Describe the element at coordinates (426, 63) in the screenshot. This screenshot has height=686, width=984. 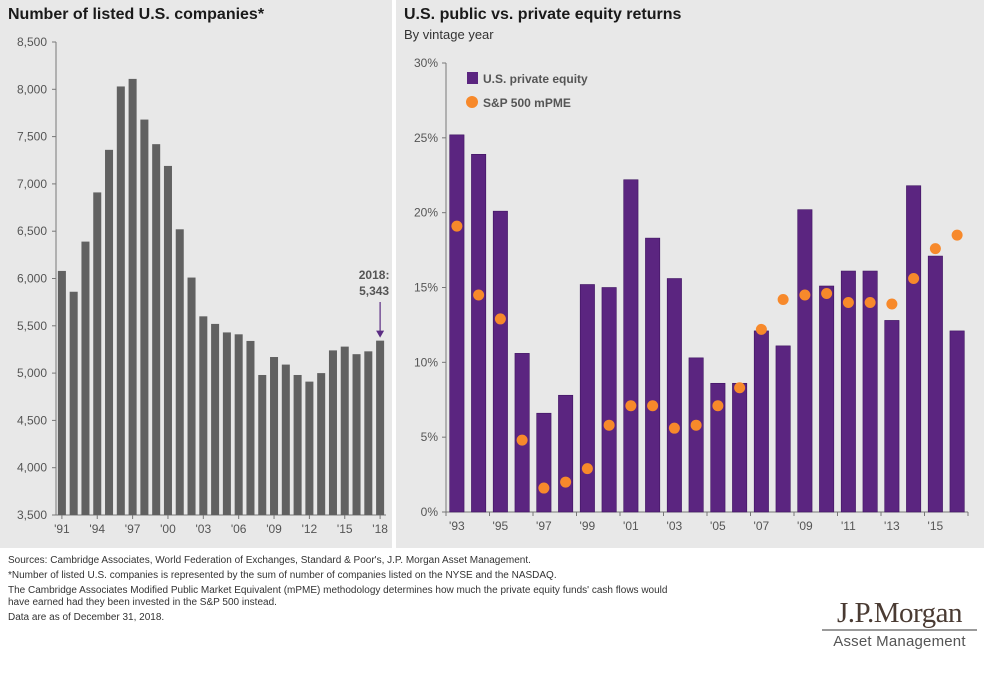
I see `right-y-tick-label: 30%` at that location.